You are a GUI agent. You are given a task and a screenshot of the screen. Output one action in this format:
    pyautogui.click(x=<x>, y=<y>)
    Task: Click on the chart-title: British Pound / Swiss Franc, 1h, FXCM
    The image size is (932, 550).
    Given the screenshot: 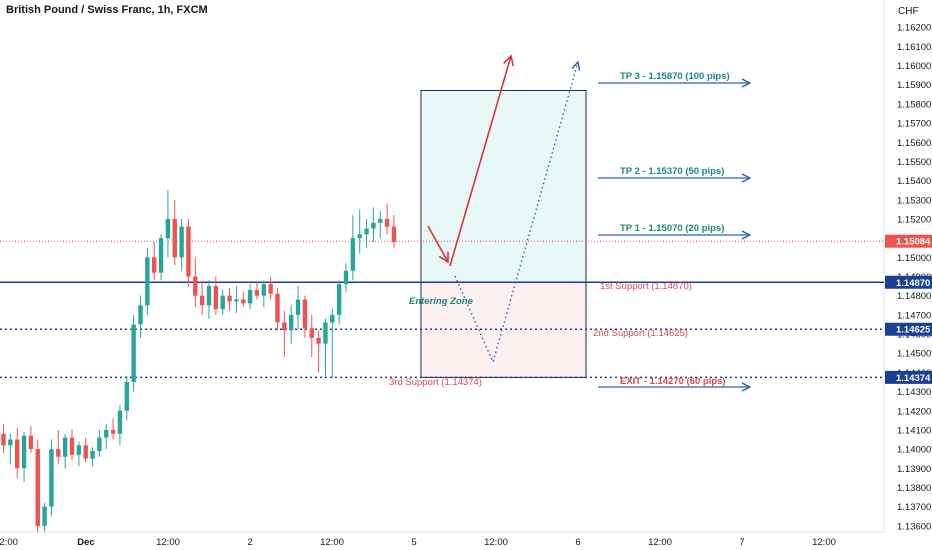 What is the action you would take?
    pyautogui.click(x=107, y=10)
    